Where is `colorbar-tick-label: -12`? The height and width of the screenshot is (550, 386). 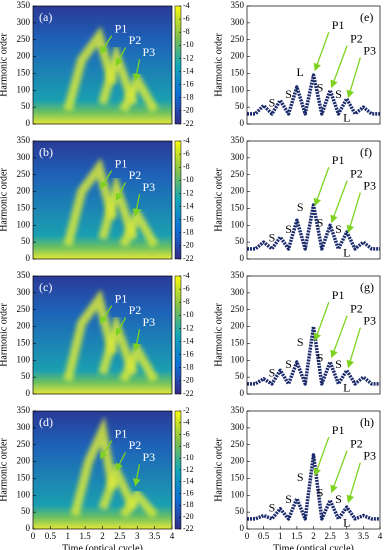 colorbar-tick-label: -12 is located at coordinates (188, 192).